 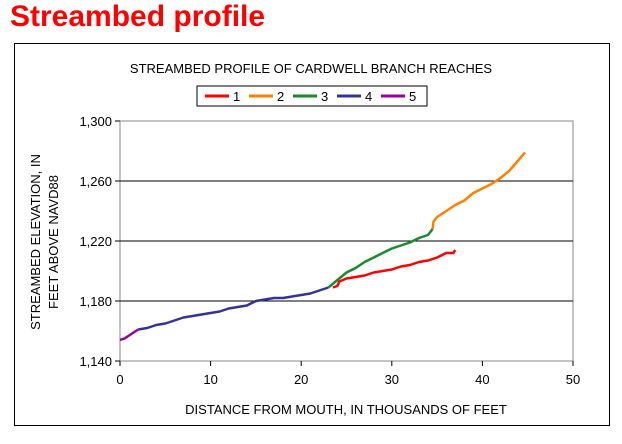 What do you see at coordinates (312, 96) in the screenshot?
I see `legend: 1 2 3 4 5` at bounding box center [312, 96].